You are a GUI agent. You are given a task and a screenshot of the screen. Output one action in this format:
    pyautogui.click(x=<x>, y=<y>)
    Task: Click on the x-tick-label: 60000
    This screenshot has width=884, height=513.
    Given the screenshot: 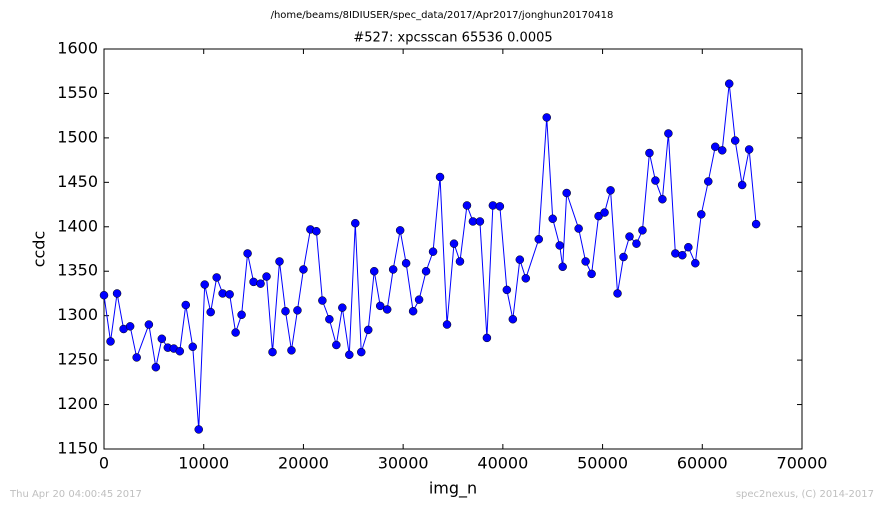 What is the action you would take?
    pyautogui.click(x=702, y=463)
    